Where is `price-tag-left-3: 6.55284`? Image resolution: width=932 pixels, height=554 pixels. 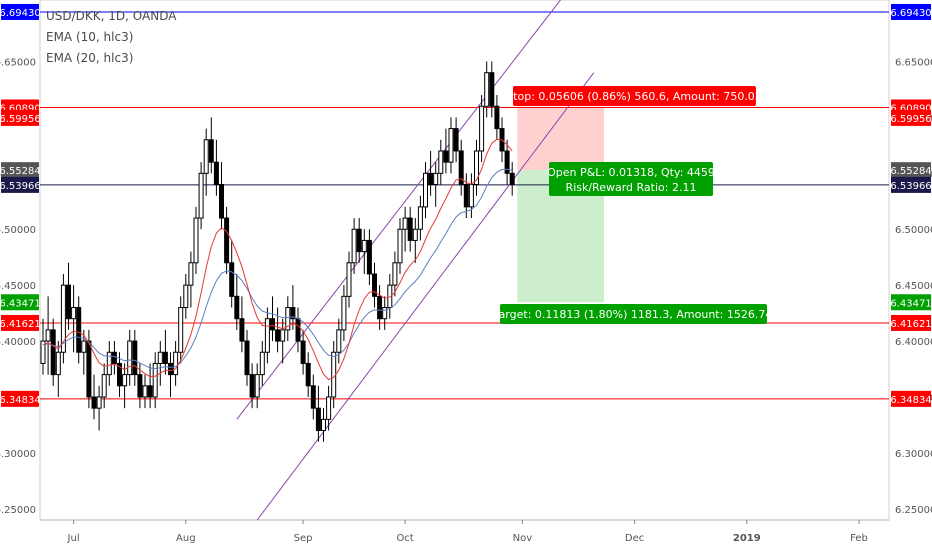
price-tag-left-3: 6.55284 is located at coordinates (20, 171).